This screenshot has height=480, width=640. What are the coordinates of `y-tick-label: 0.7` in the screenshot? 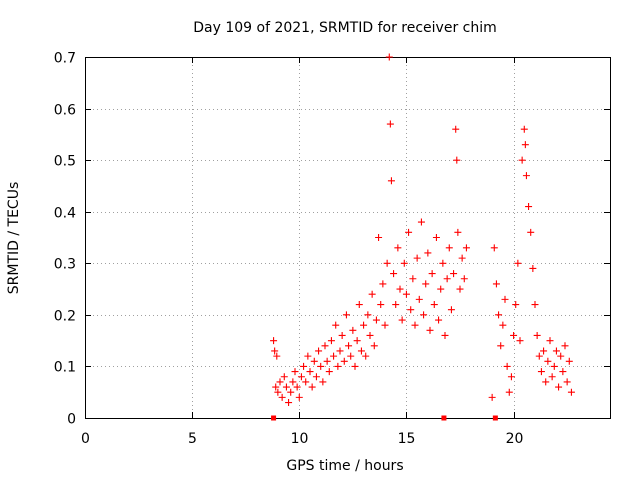 It's located at (65, 59).